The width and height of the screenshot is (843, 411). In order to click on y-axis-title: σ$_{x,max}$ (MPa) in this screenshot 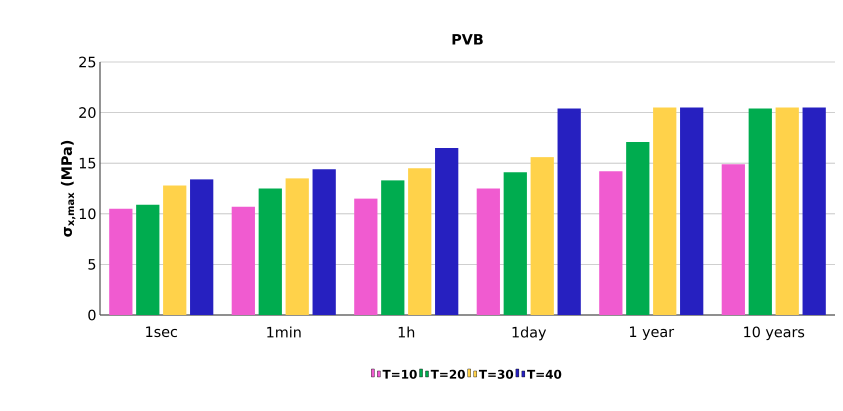, I will do `click(68, 188)`.